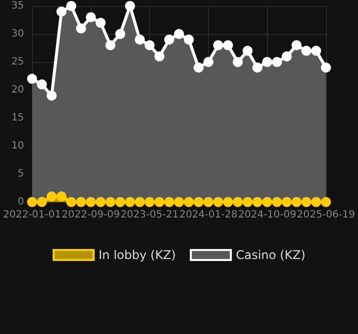  I want to click on y-tick-label: 0, so click(21, 202).